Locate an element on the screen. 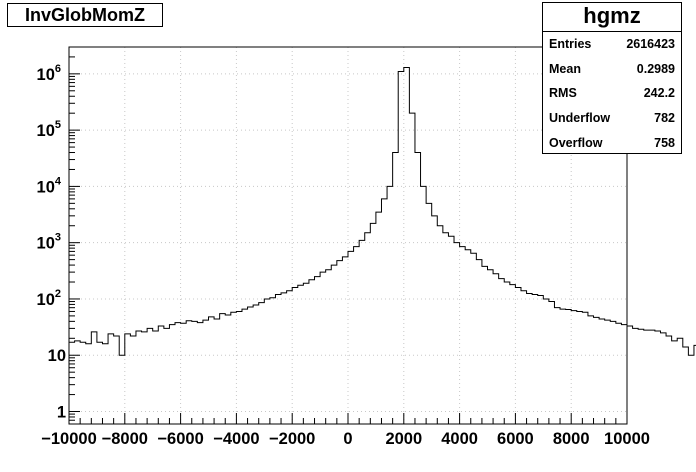 This screenshot has width=696, height=472. stat-row-underflow: Underflow 782 is located at coordinates (612, 118).